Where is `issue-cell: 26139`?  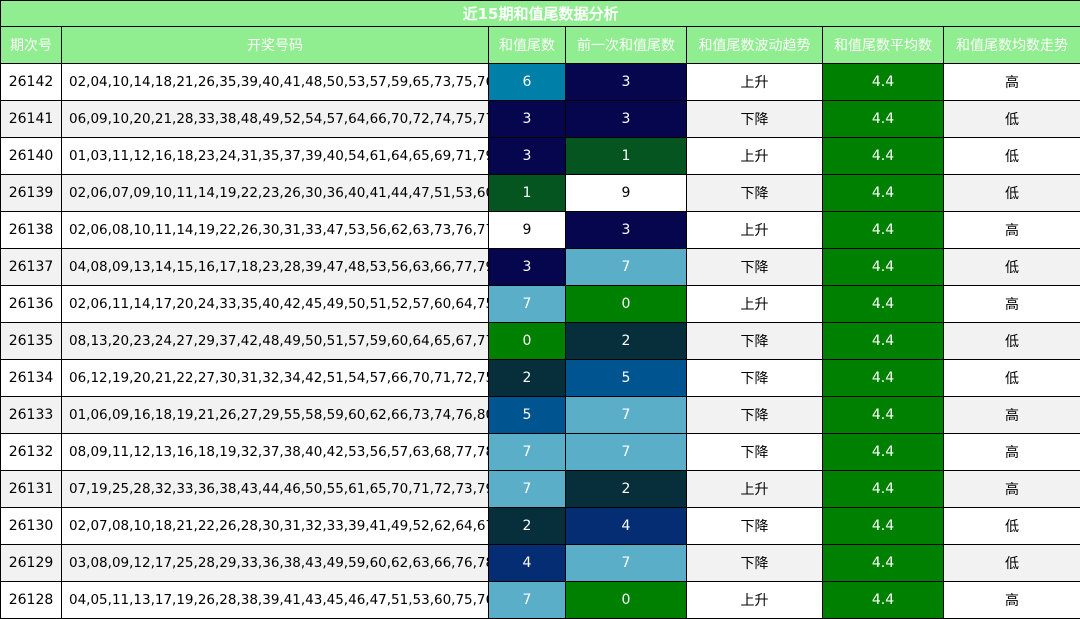
issue-cell: 26139 is located at coordinates (31, 193).